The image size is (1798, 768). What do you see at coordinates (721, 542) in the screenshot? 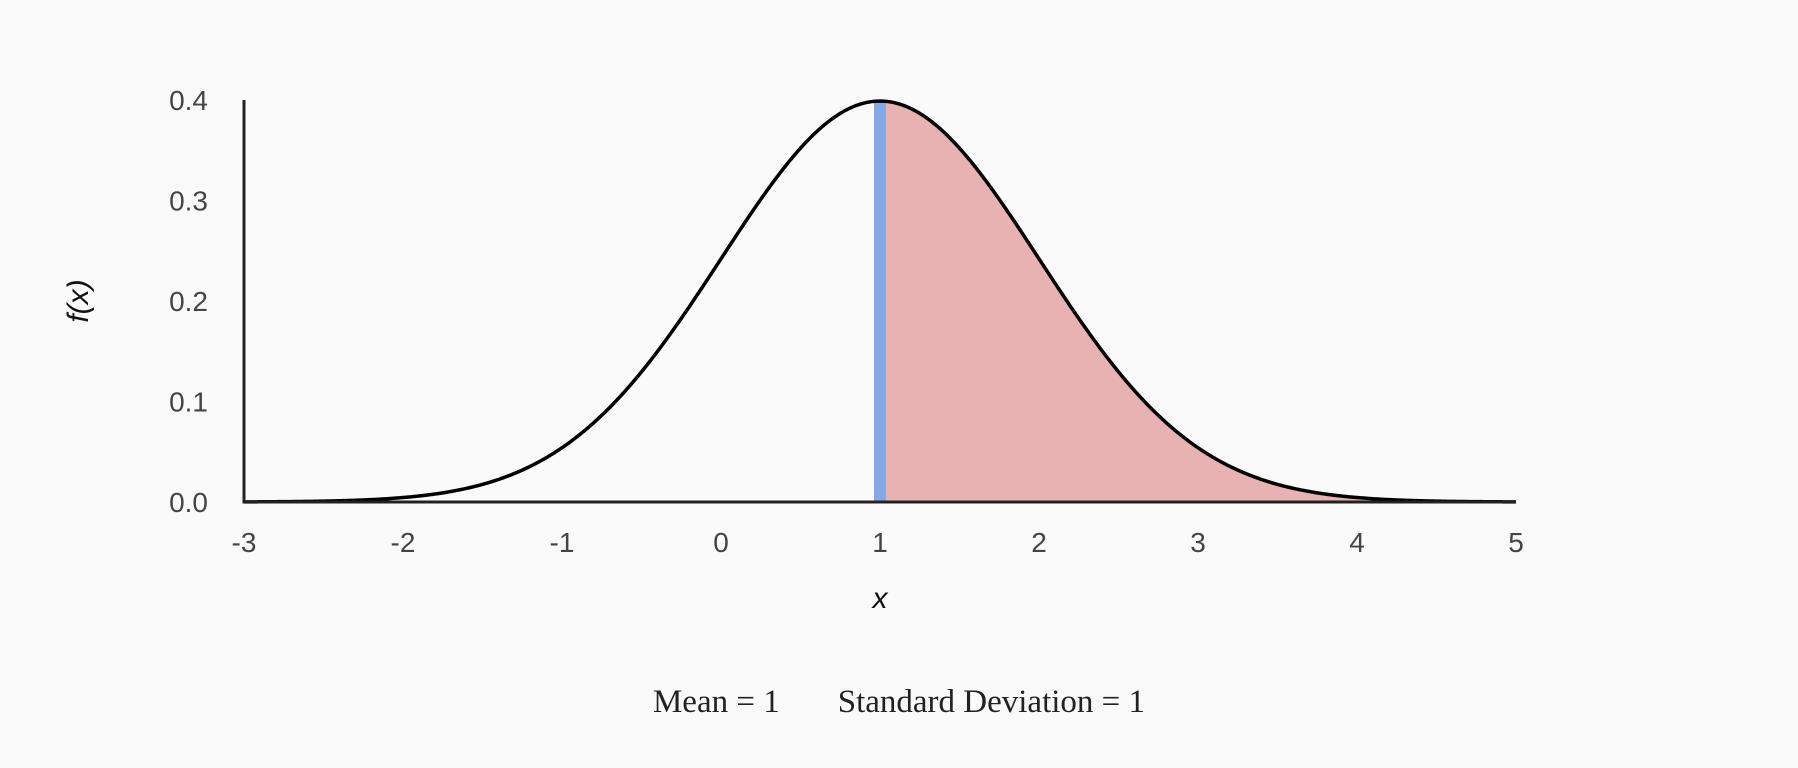
I see `x-tick-label: 0` at bounding box center [721, 542].